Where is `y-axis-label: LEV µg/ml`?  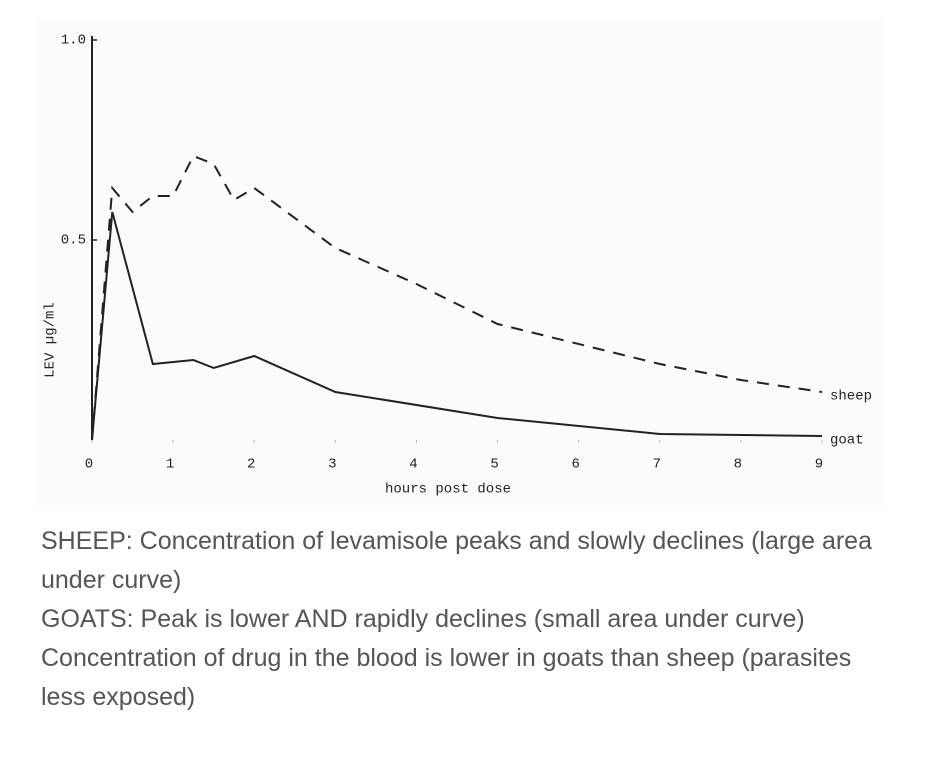
y-axis-label: LEV µg/ml is located at coordinates (51, 340).